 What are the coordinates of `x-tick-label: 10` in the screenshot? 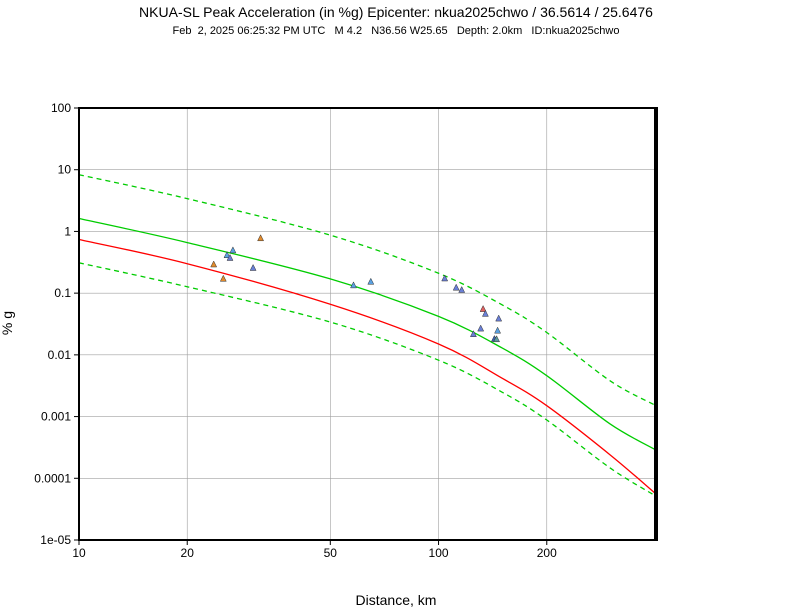 It's located at (79, 553).